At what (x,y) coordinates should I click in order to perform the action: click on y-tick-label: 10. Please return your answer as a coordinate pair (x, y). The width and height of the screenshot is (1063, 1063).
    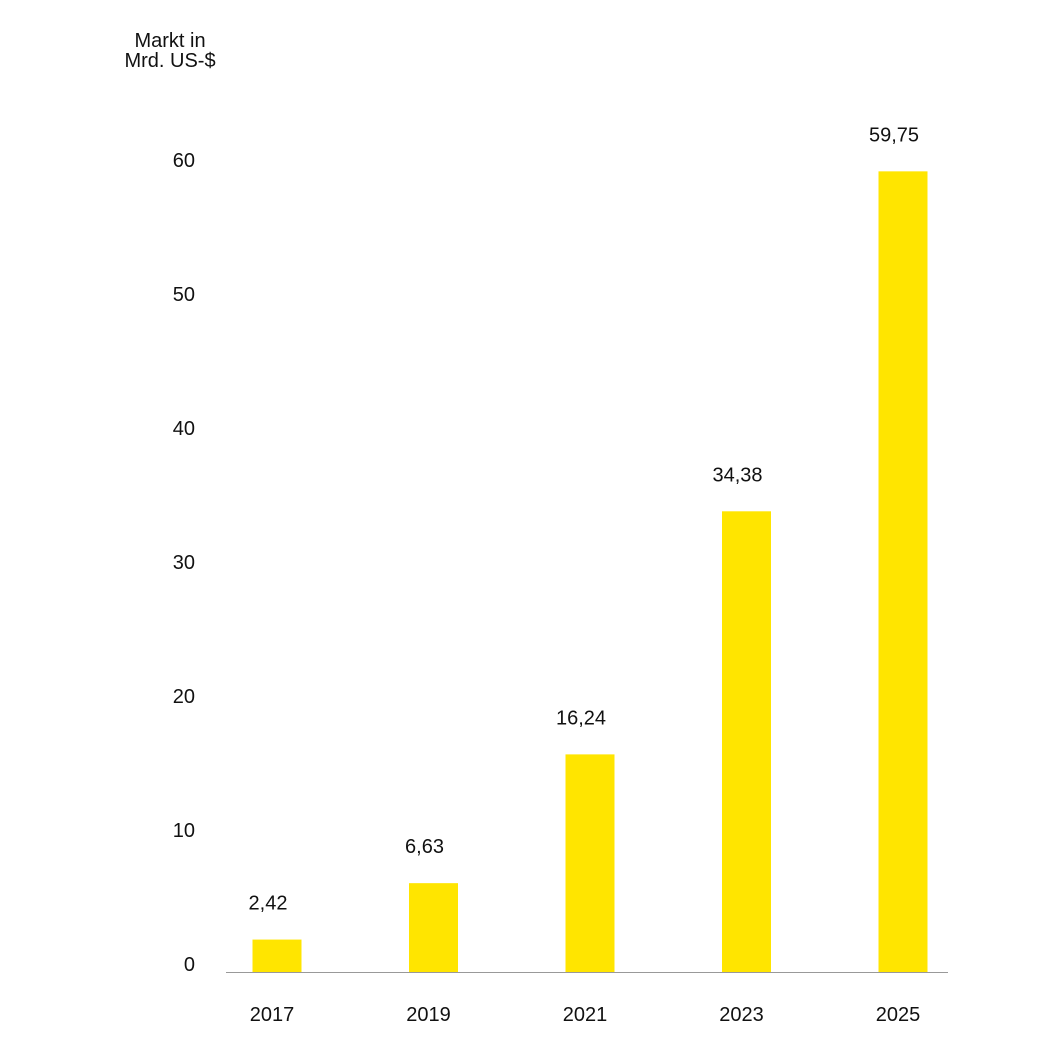
    Looking at the image, I should click on (184, 831).